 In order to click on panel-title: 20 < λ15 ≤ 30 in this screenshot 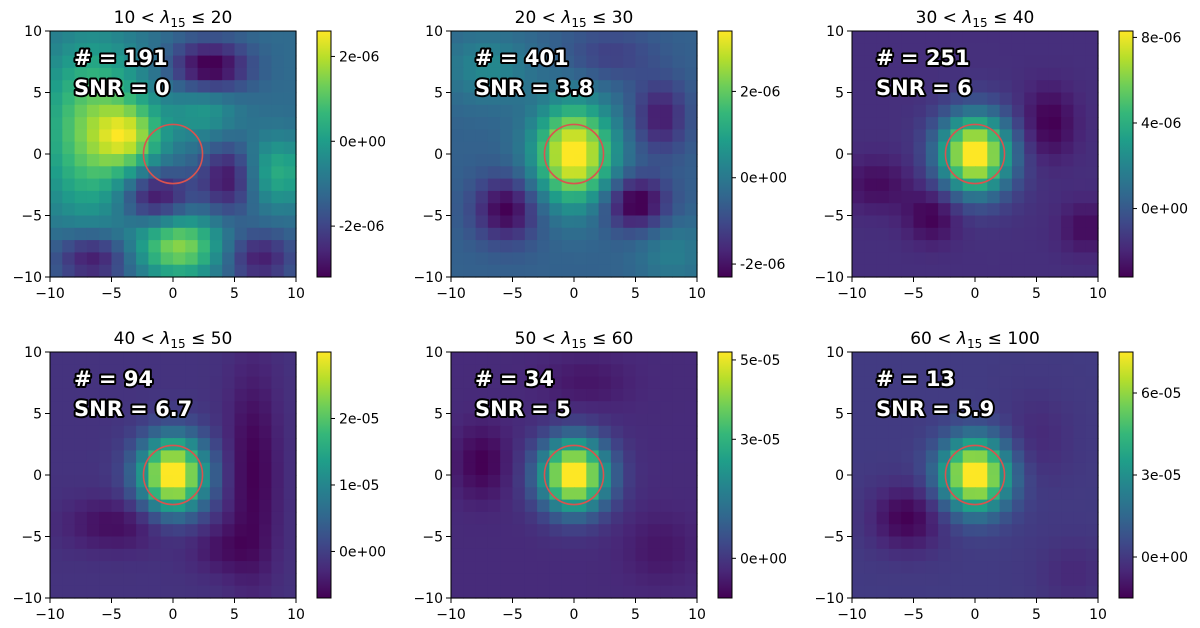, I will do `click(574, 19)`.